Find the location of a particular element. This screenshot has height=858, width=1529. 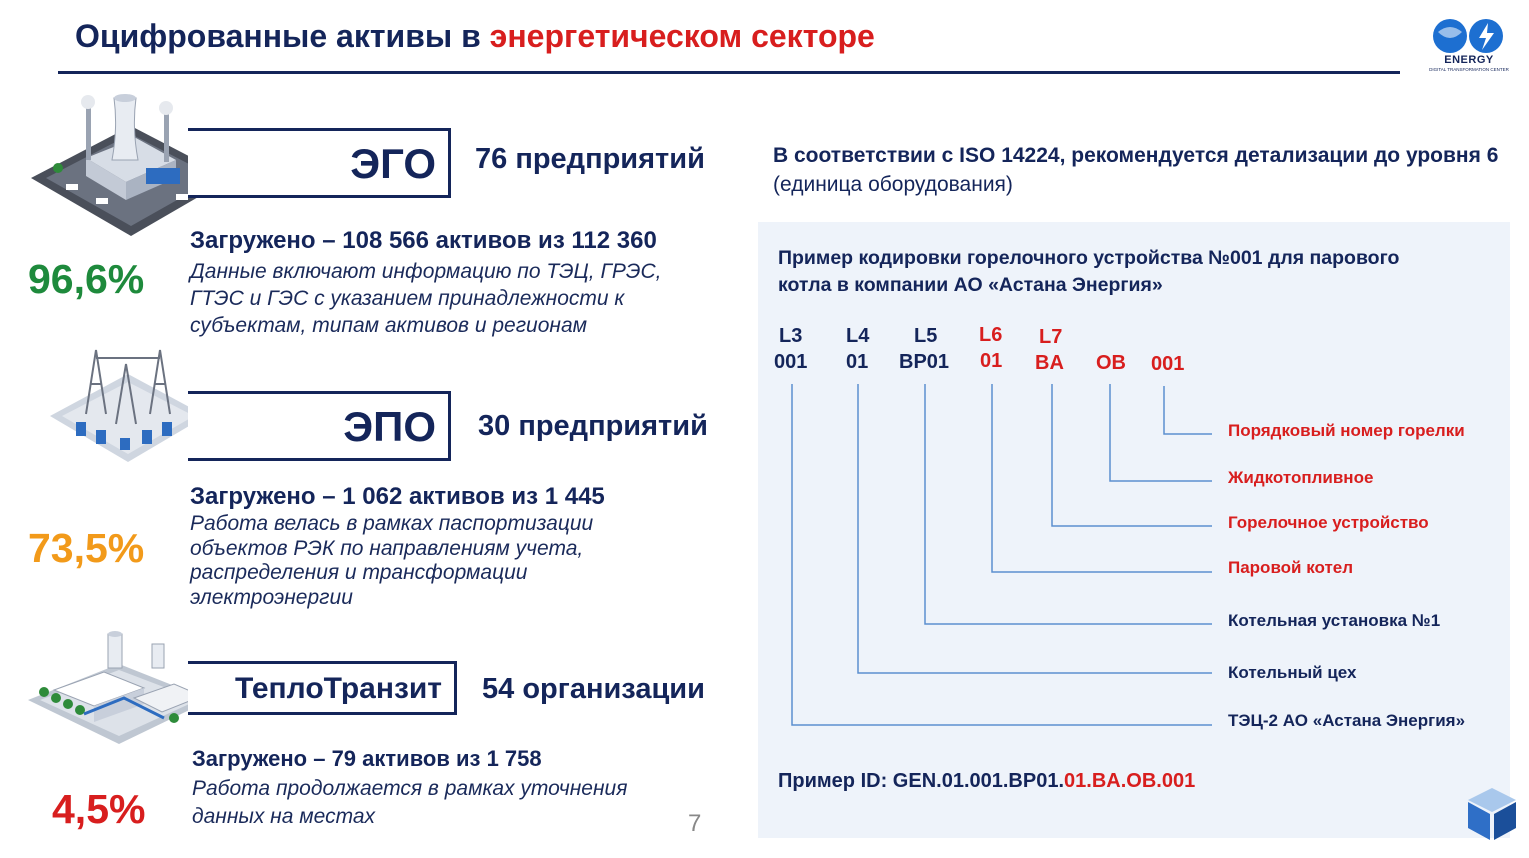

coding-connector-lines is located at coordinates (1001, 555).